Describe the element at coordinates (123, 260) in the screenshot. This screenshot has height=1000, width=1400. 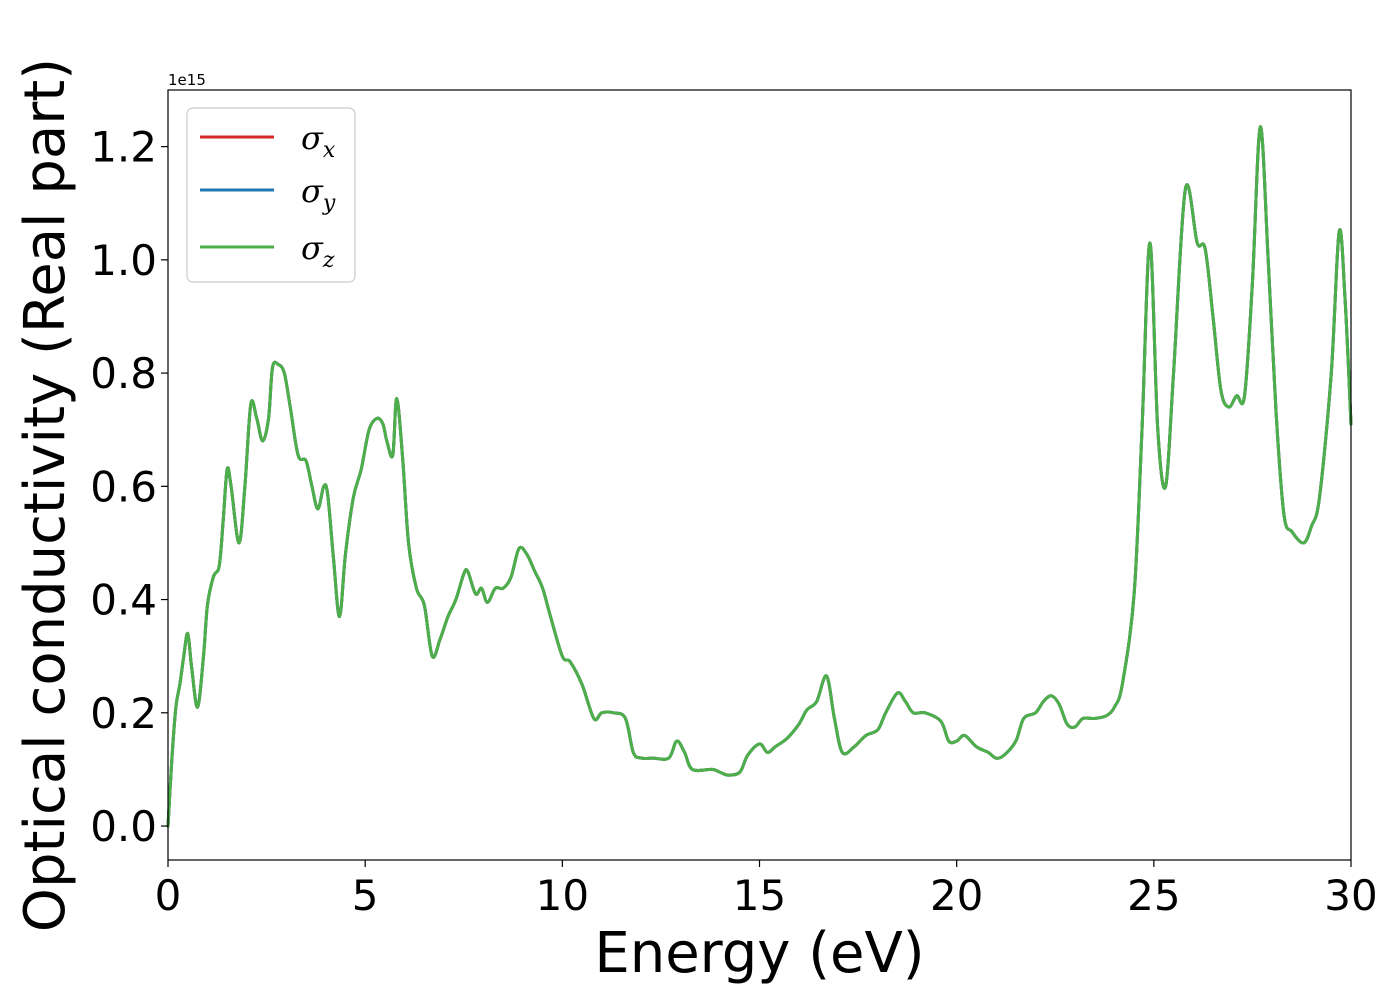
I see `y-tick-label: 1.0` at that location.